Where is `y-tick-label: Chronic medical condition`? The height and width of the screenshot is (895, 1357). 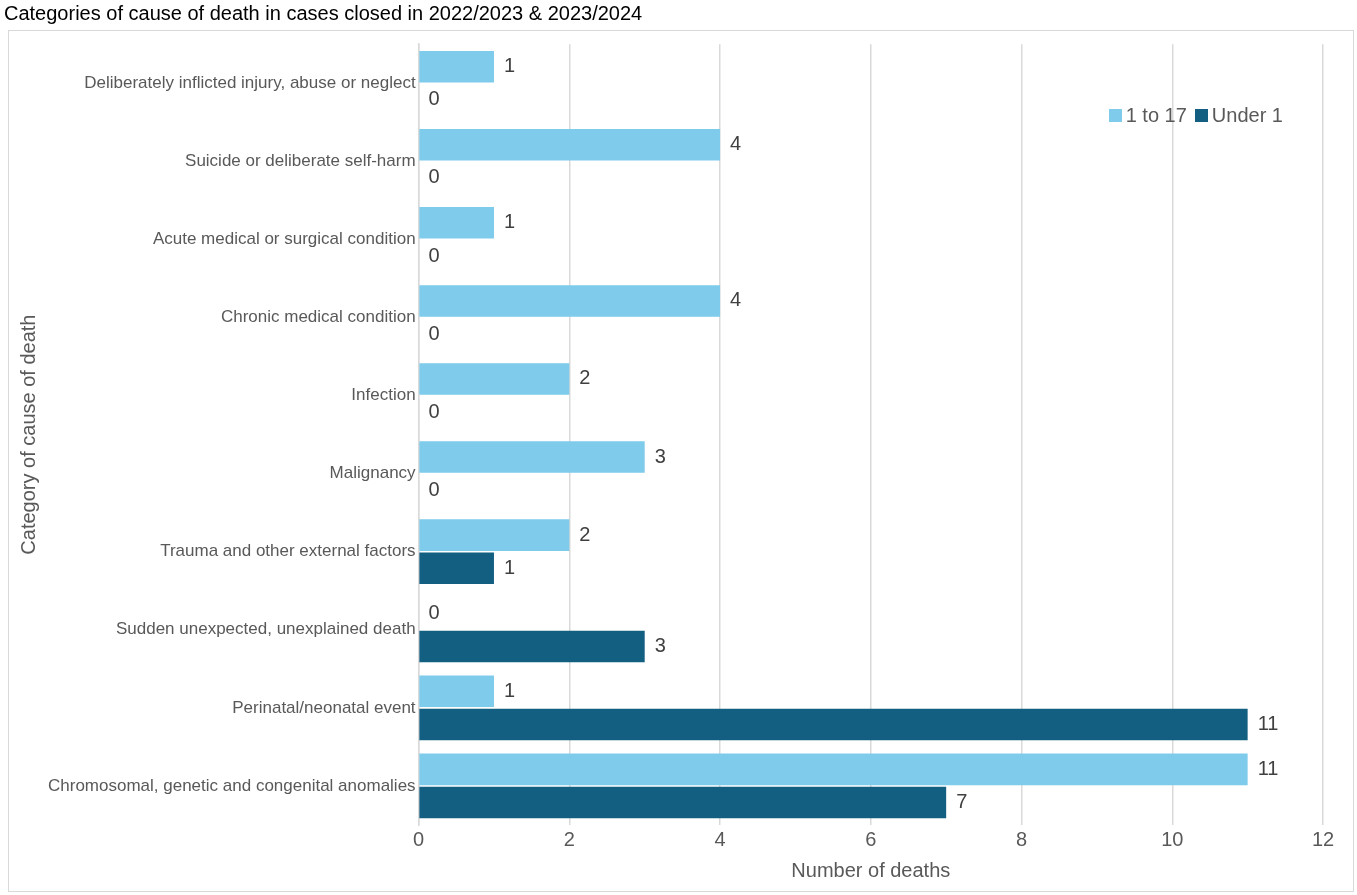 y-tick-label: Chronic medical condition is located at coordinates (318, 317).